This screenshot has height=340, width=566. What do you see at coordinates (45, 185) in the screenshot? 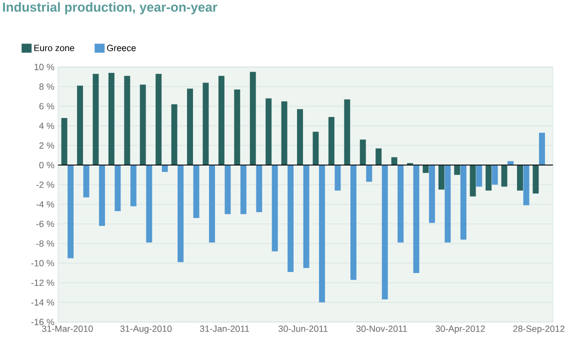
I see `y-tick-label: -2 %` at bounding box center [45, 185].